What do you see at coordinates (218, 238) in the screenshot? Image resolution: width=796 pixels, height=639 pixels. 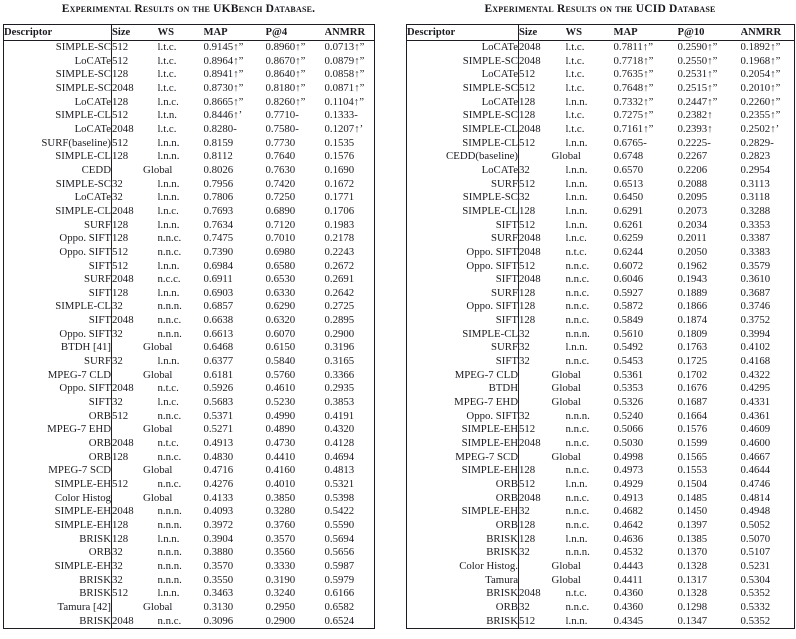 I see `map-cell: 0.7475` at bounding box center [218, 238].